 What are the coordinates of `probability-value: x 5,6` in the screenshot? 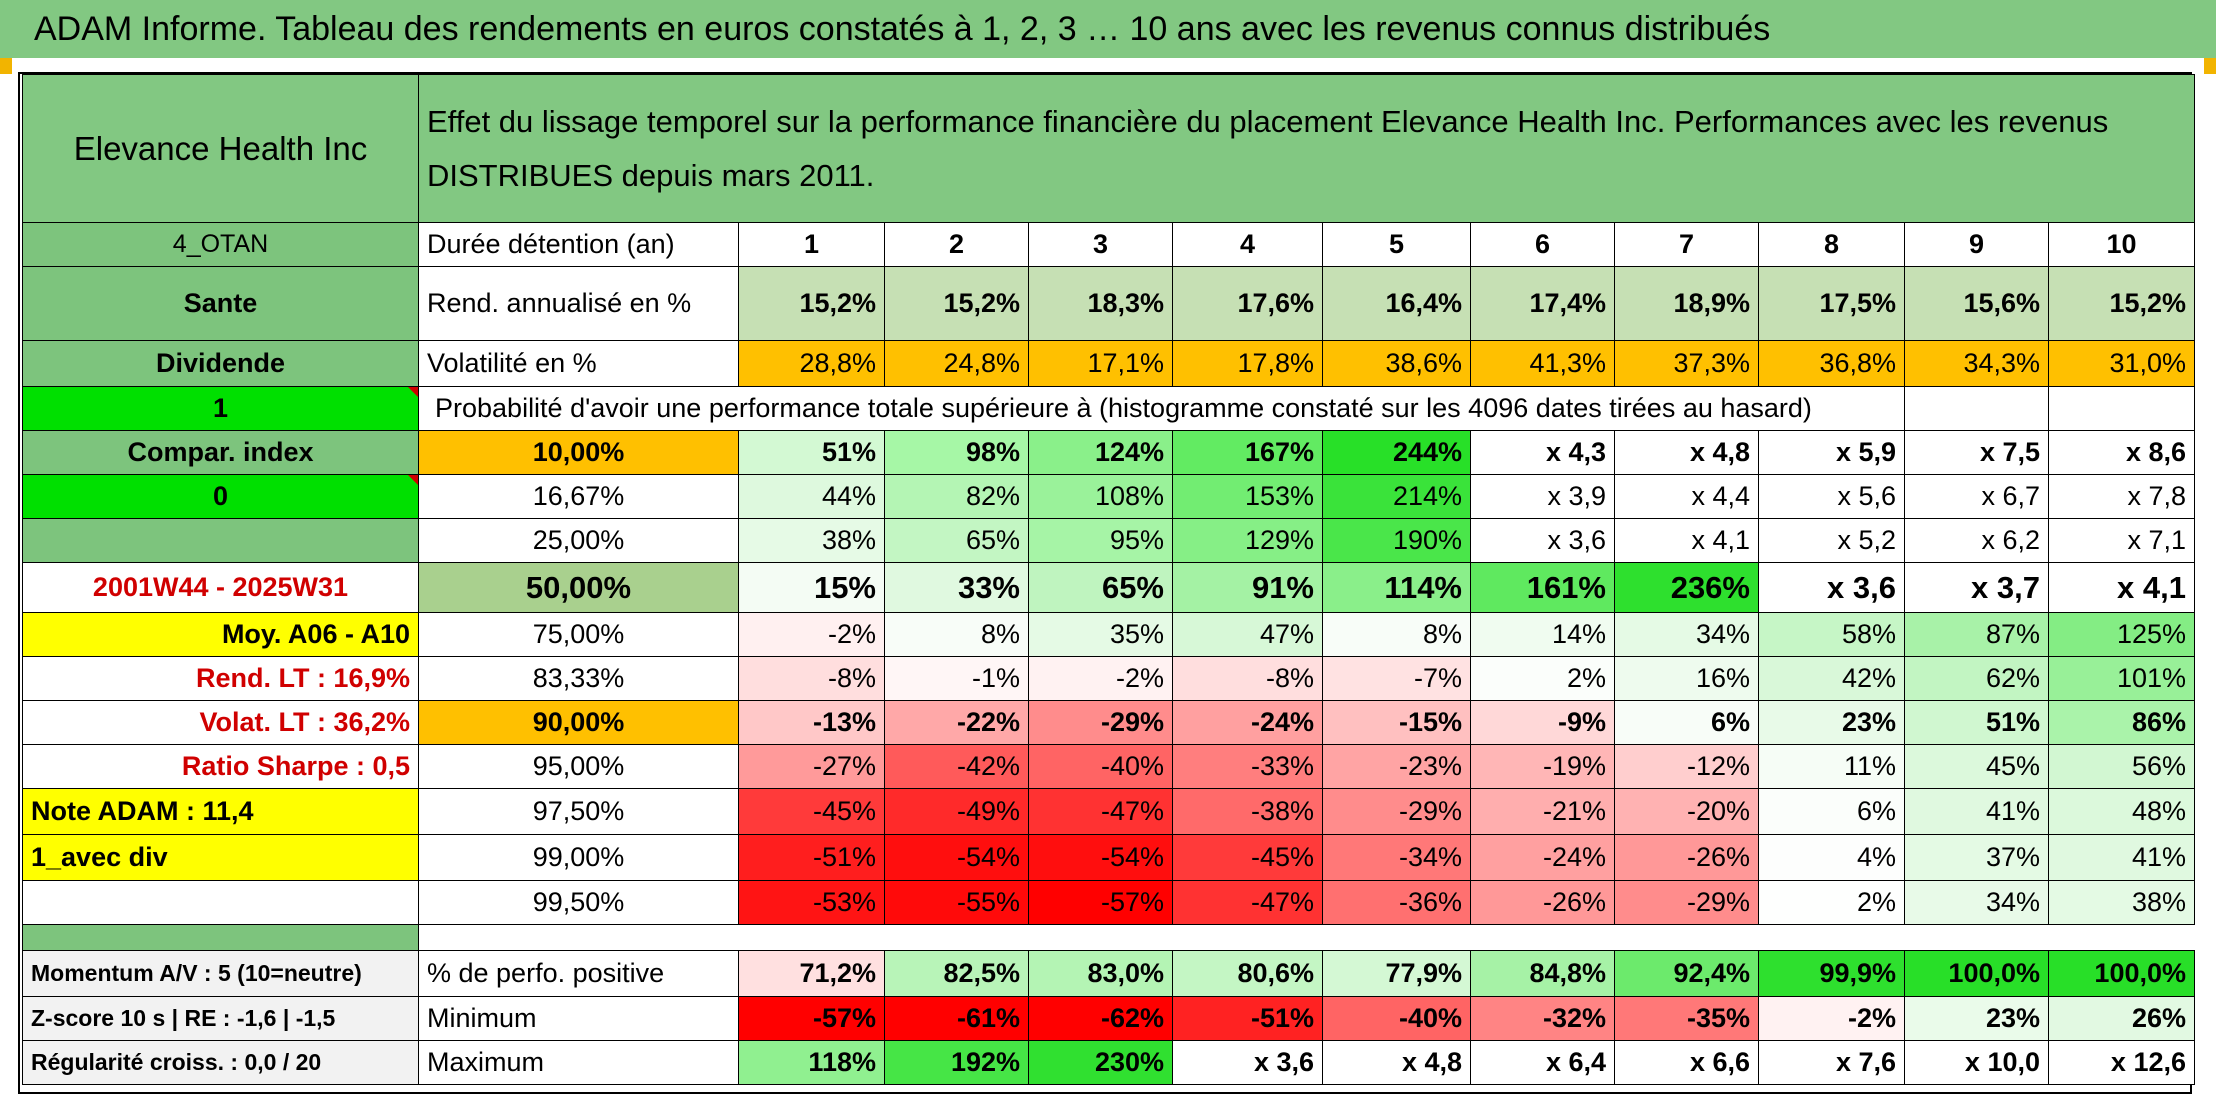 It's located at (1831, 496).